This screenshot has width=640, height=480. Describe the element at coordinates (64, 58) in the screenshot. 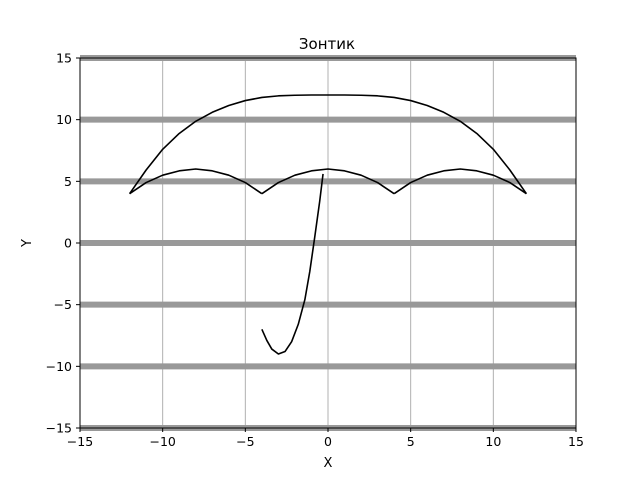

I see `y-tick-label: 15` at that location.